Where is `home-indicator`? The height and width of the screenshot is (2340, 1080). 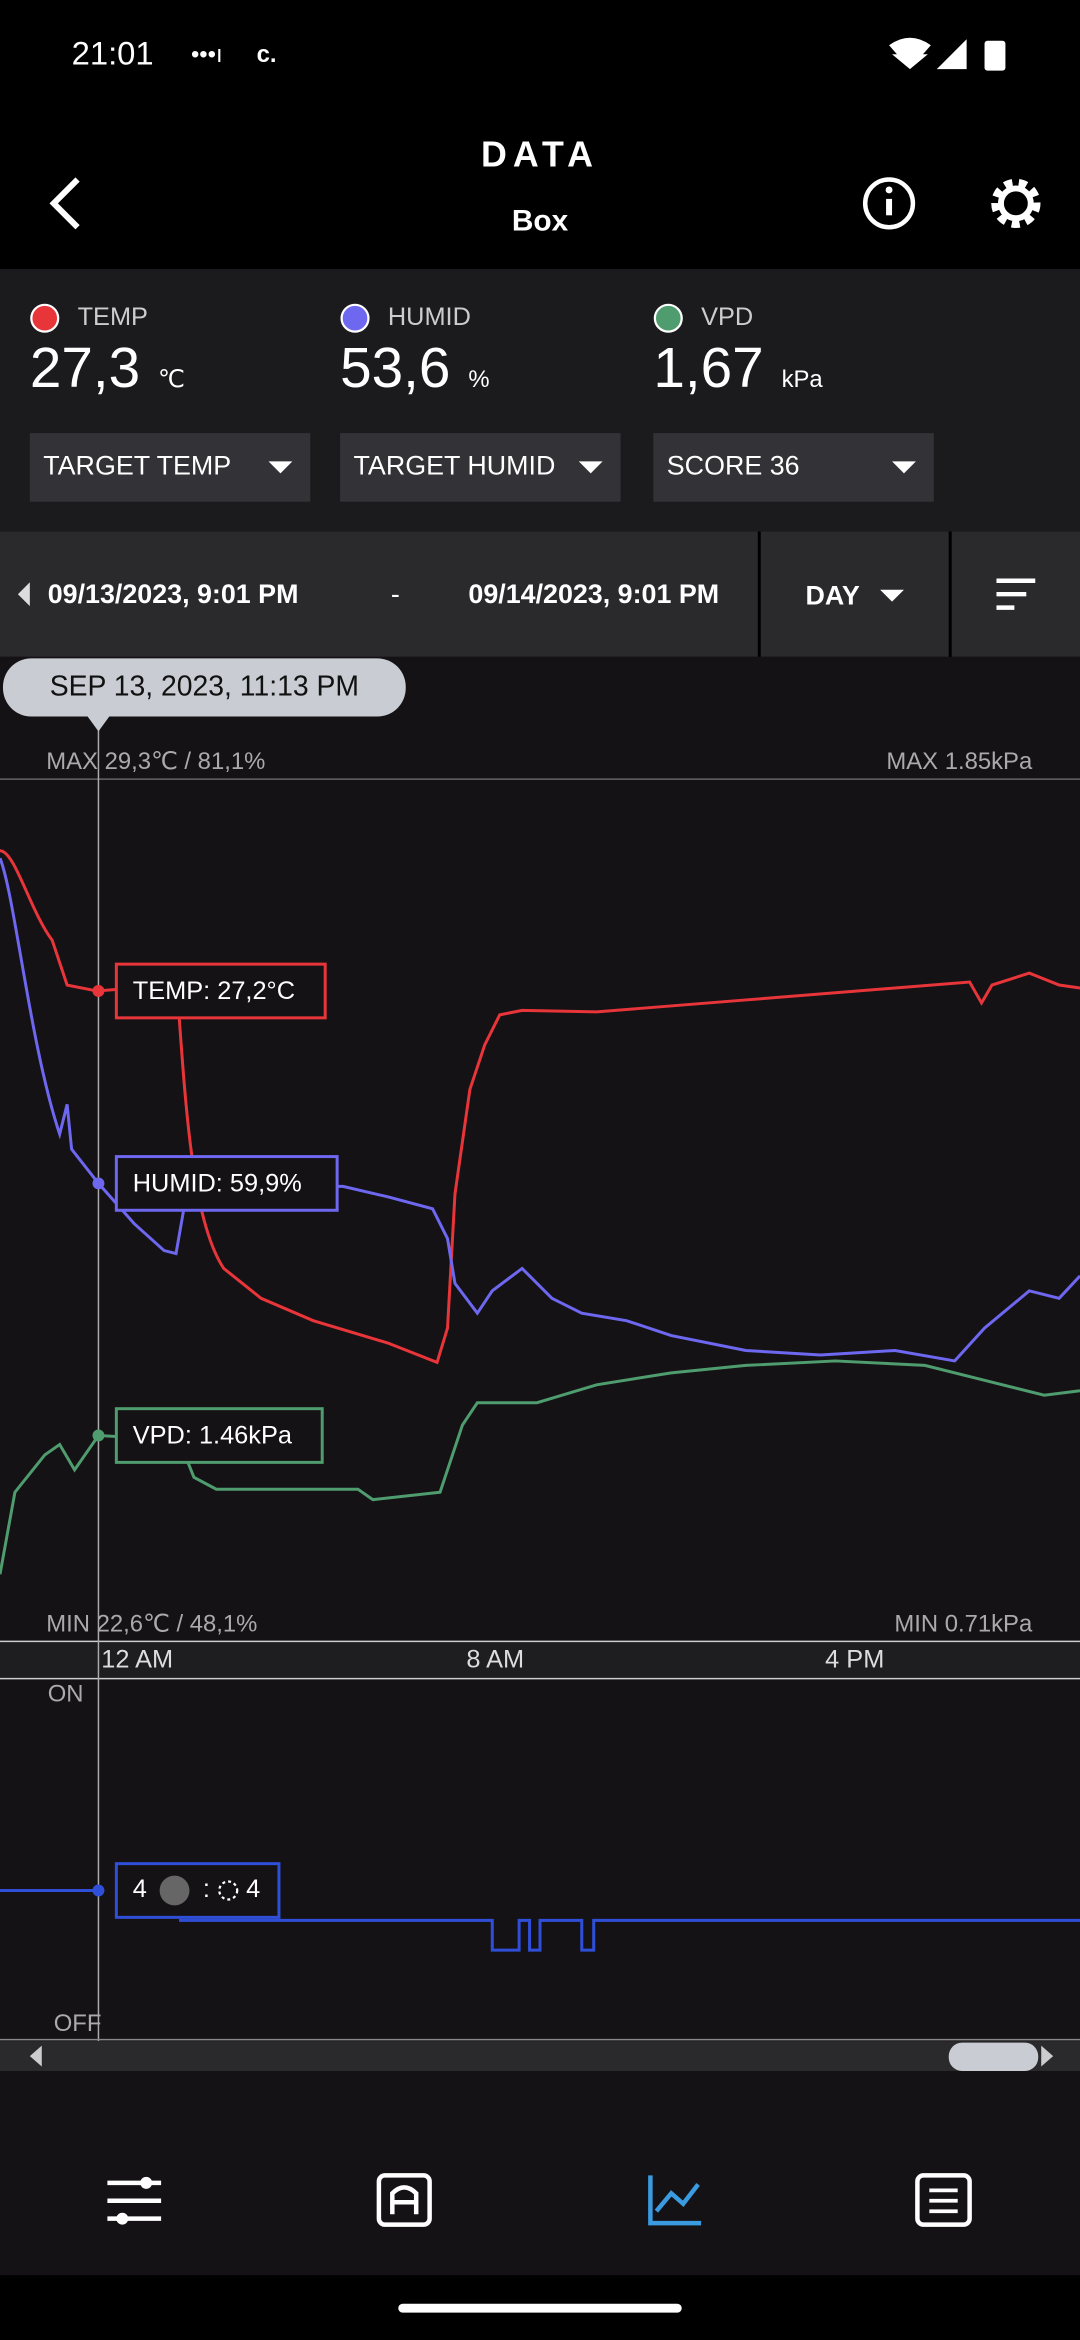
home-indicator is located at coordinates (540, 2308).